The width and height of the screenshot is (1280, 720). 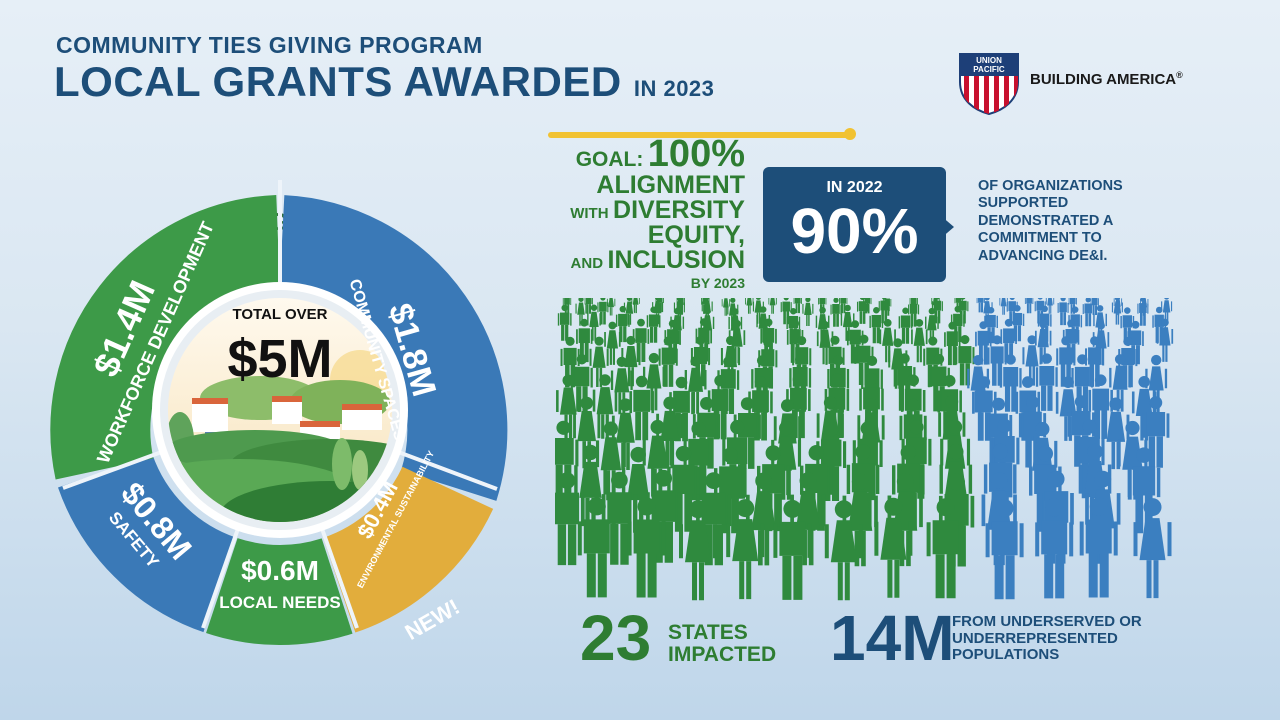 What do you see at coordinates (676, 260) in the screenshot?
I see `goal-inclusion: INCLUSION` at bounding box center [676, 260].